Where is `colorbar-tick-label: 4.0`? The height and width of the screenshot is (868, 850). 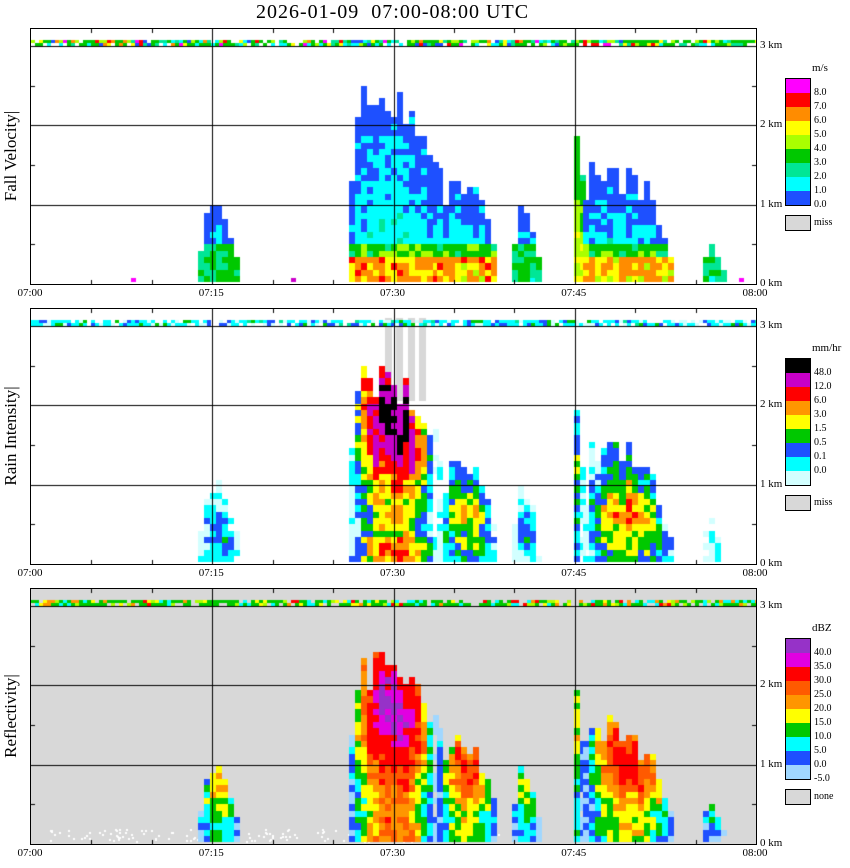 colorbar-tick-label: 4.0 is located at coordinates (820, 148).